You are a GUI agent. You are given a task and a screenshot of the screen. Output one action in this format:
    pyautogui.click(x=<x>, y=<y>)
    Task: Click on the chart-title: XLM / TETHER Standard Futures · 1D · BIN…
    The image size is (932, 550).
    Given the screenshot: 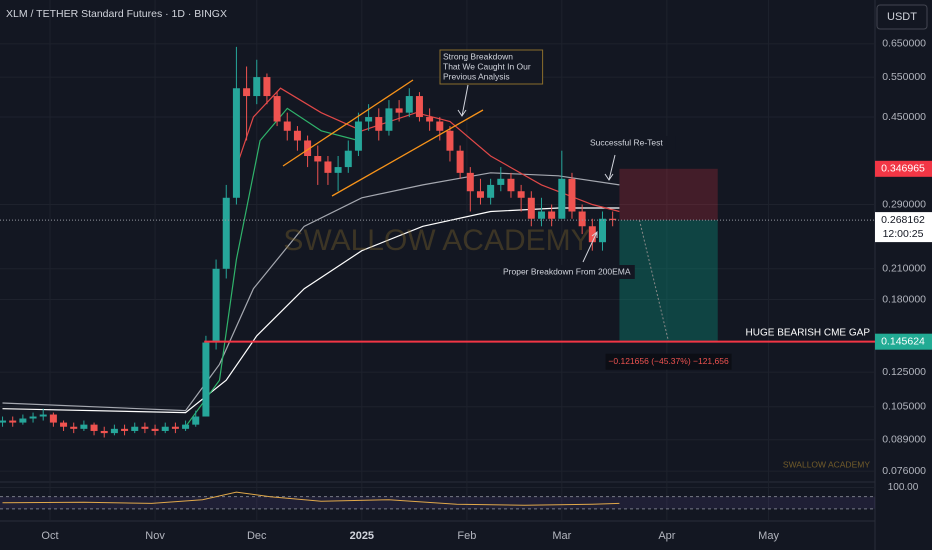 What is the action you would take?
    pyautogui.click(x=116, y=14)
    